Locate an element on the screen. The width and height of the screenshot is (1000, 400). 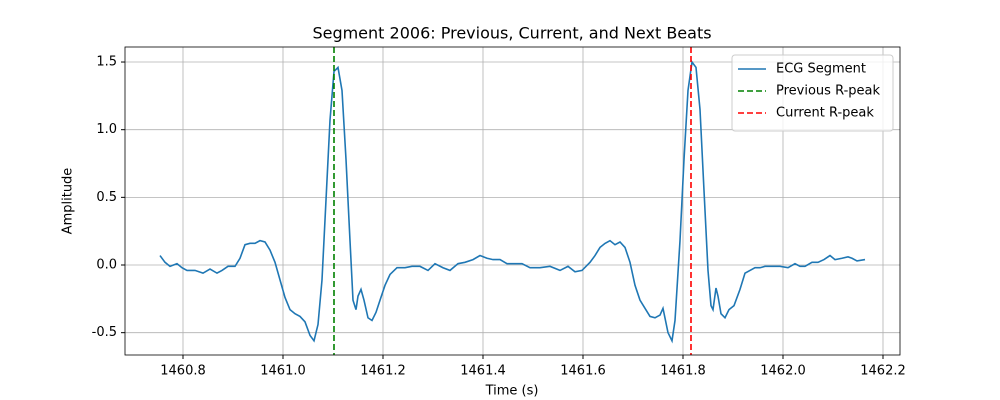
x-tick-label: 1461.4 is located at coordinates (483, 371).